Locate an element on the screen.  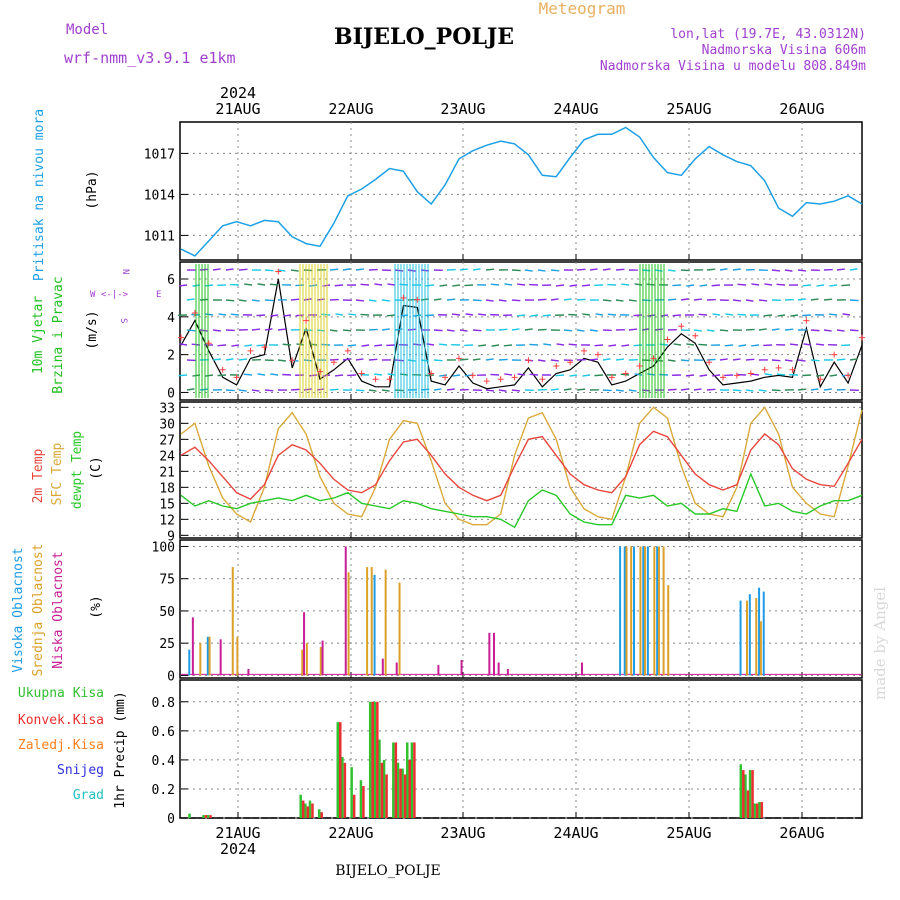
cloud-panel: 0 25 50 75 100 is located at coordinates (507, 611).